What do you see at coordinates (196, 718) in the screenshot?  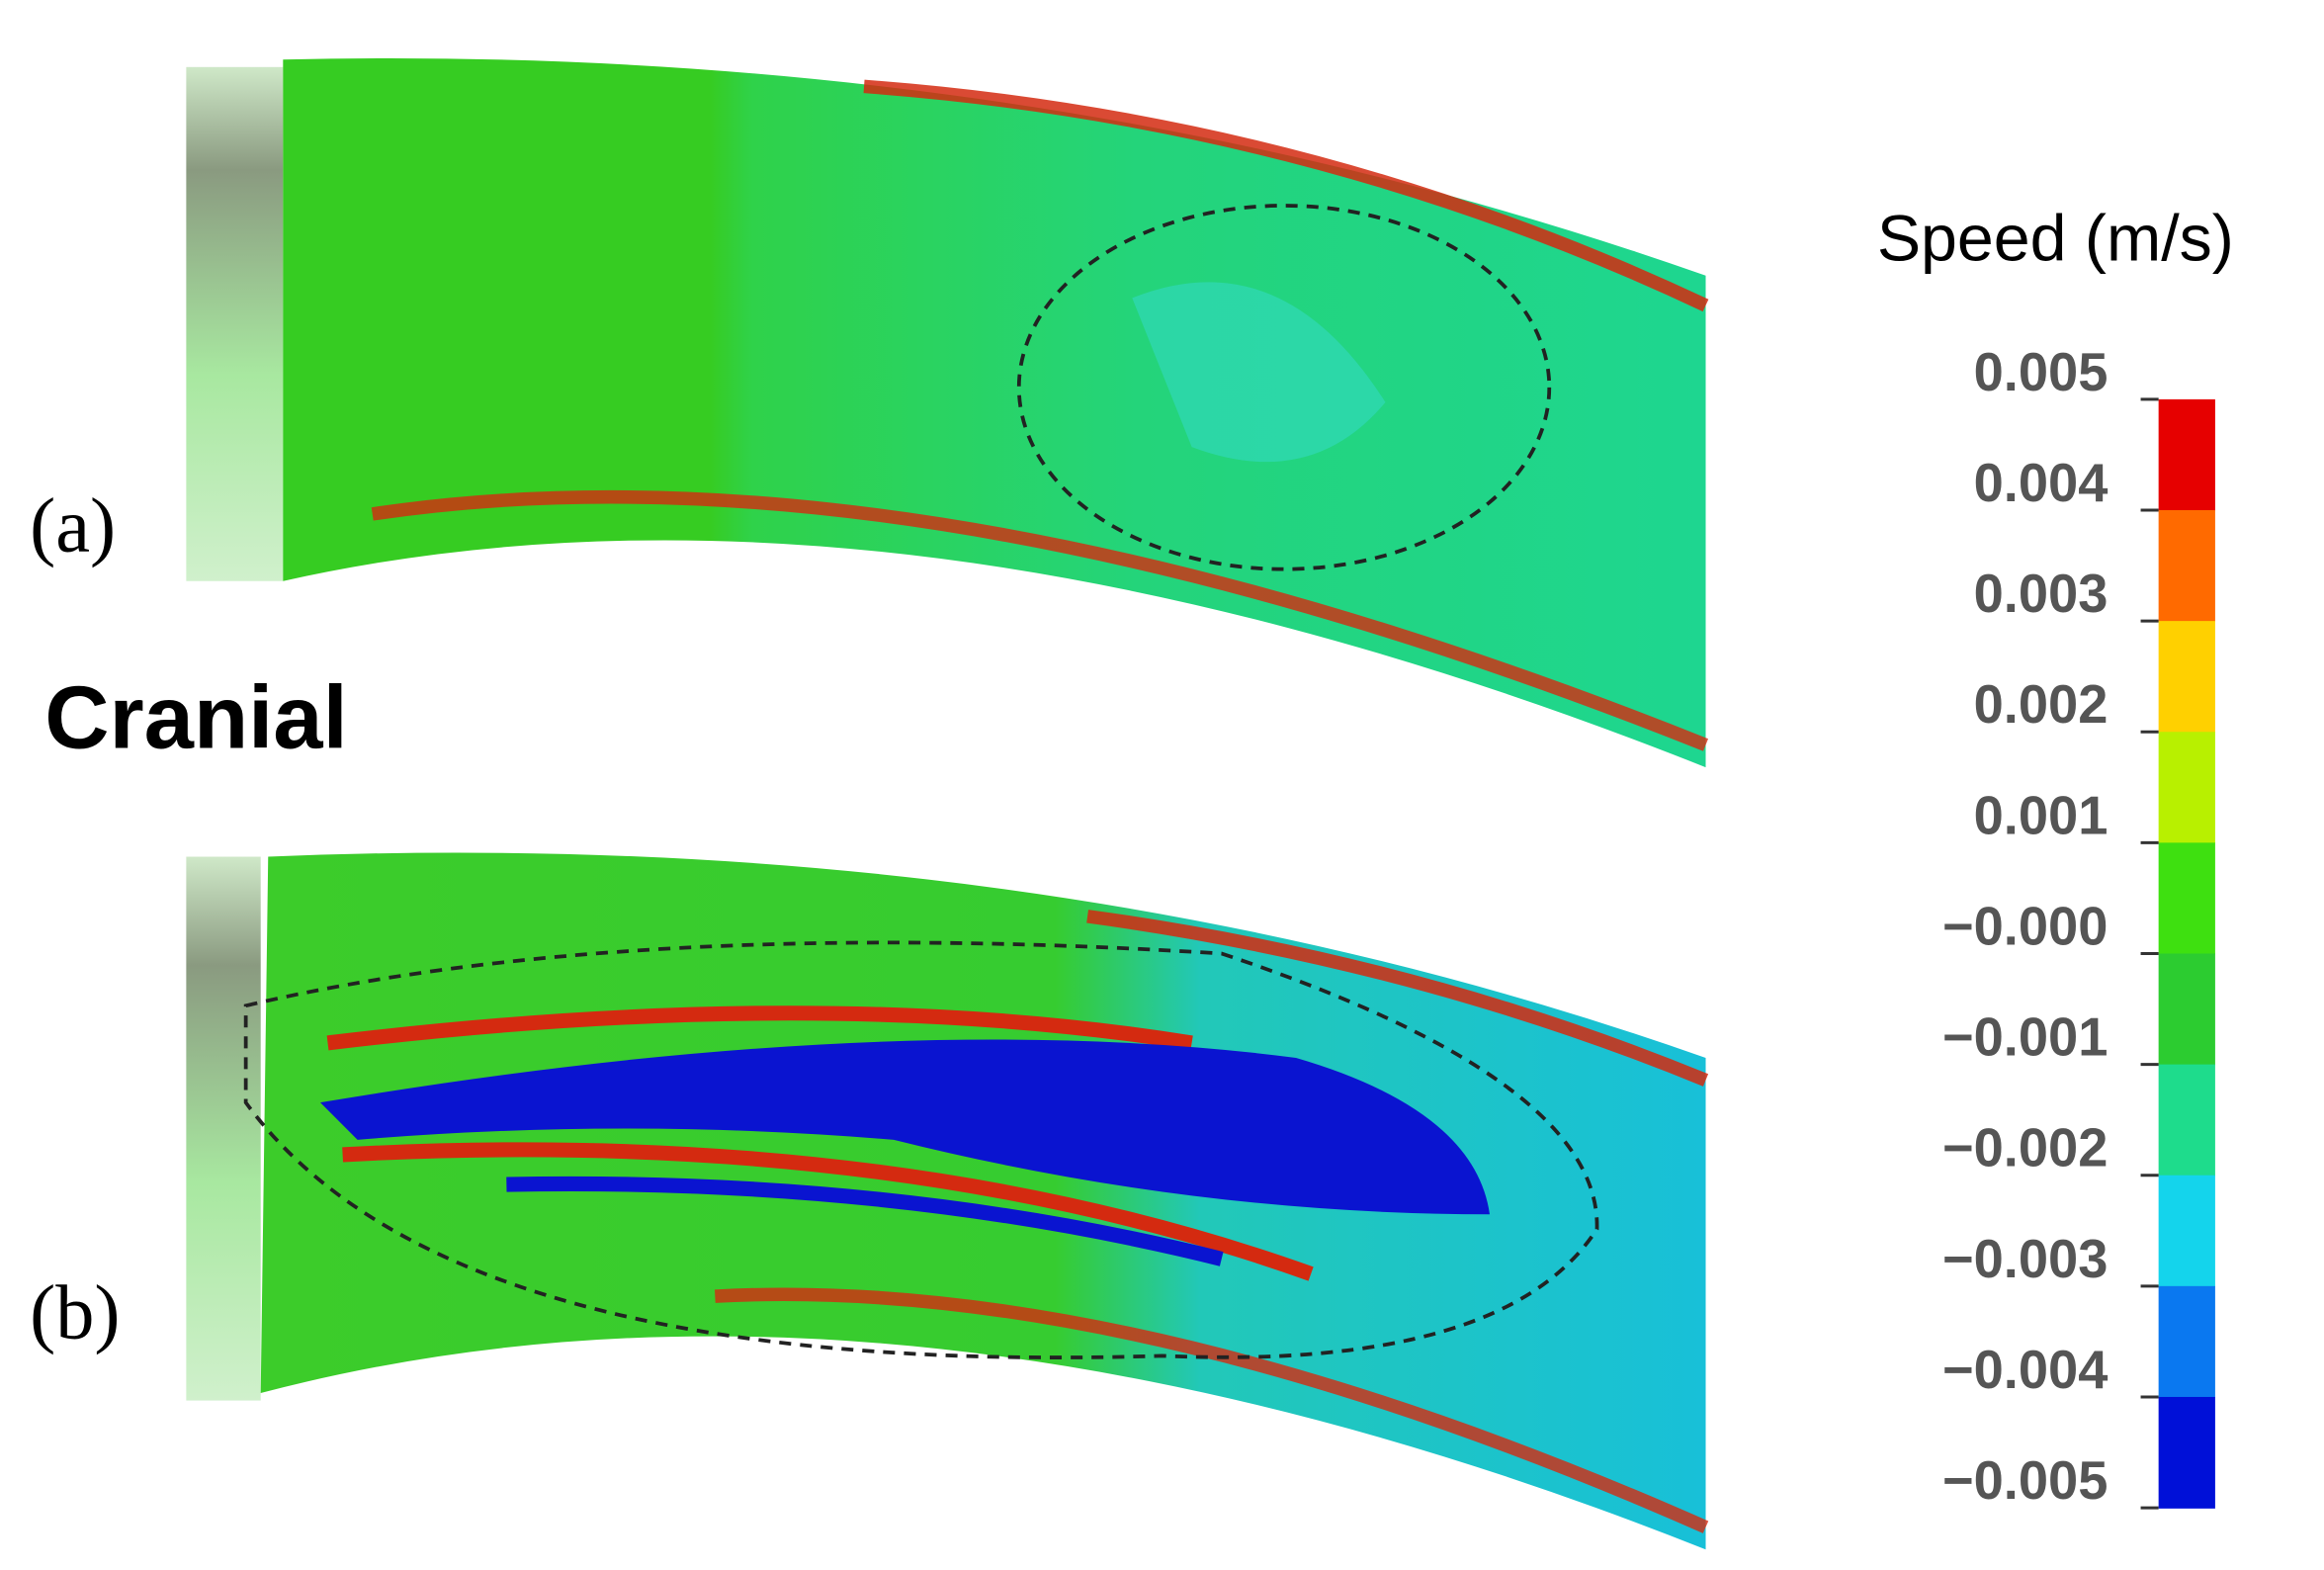 I see `side-label: Cranial` at bounding box center [196, 718].